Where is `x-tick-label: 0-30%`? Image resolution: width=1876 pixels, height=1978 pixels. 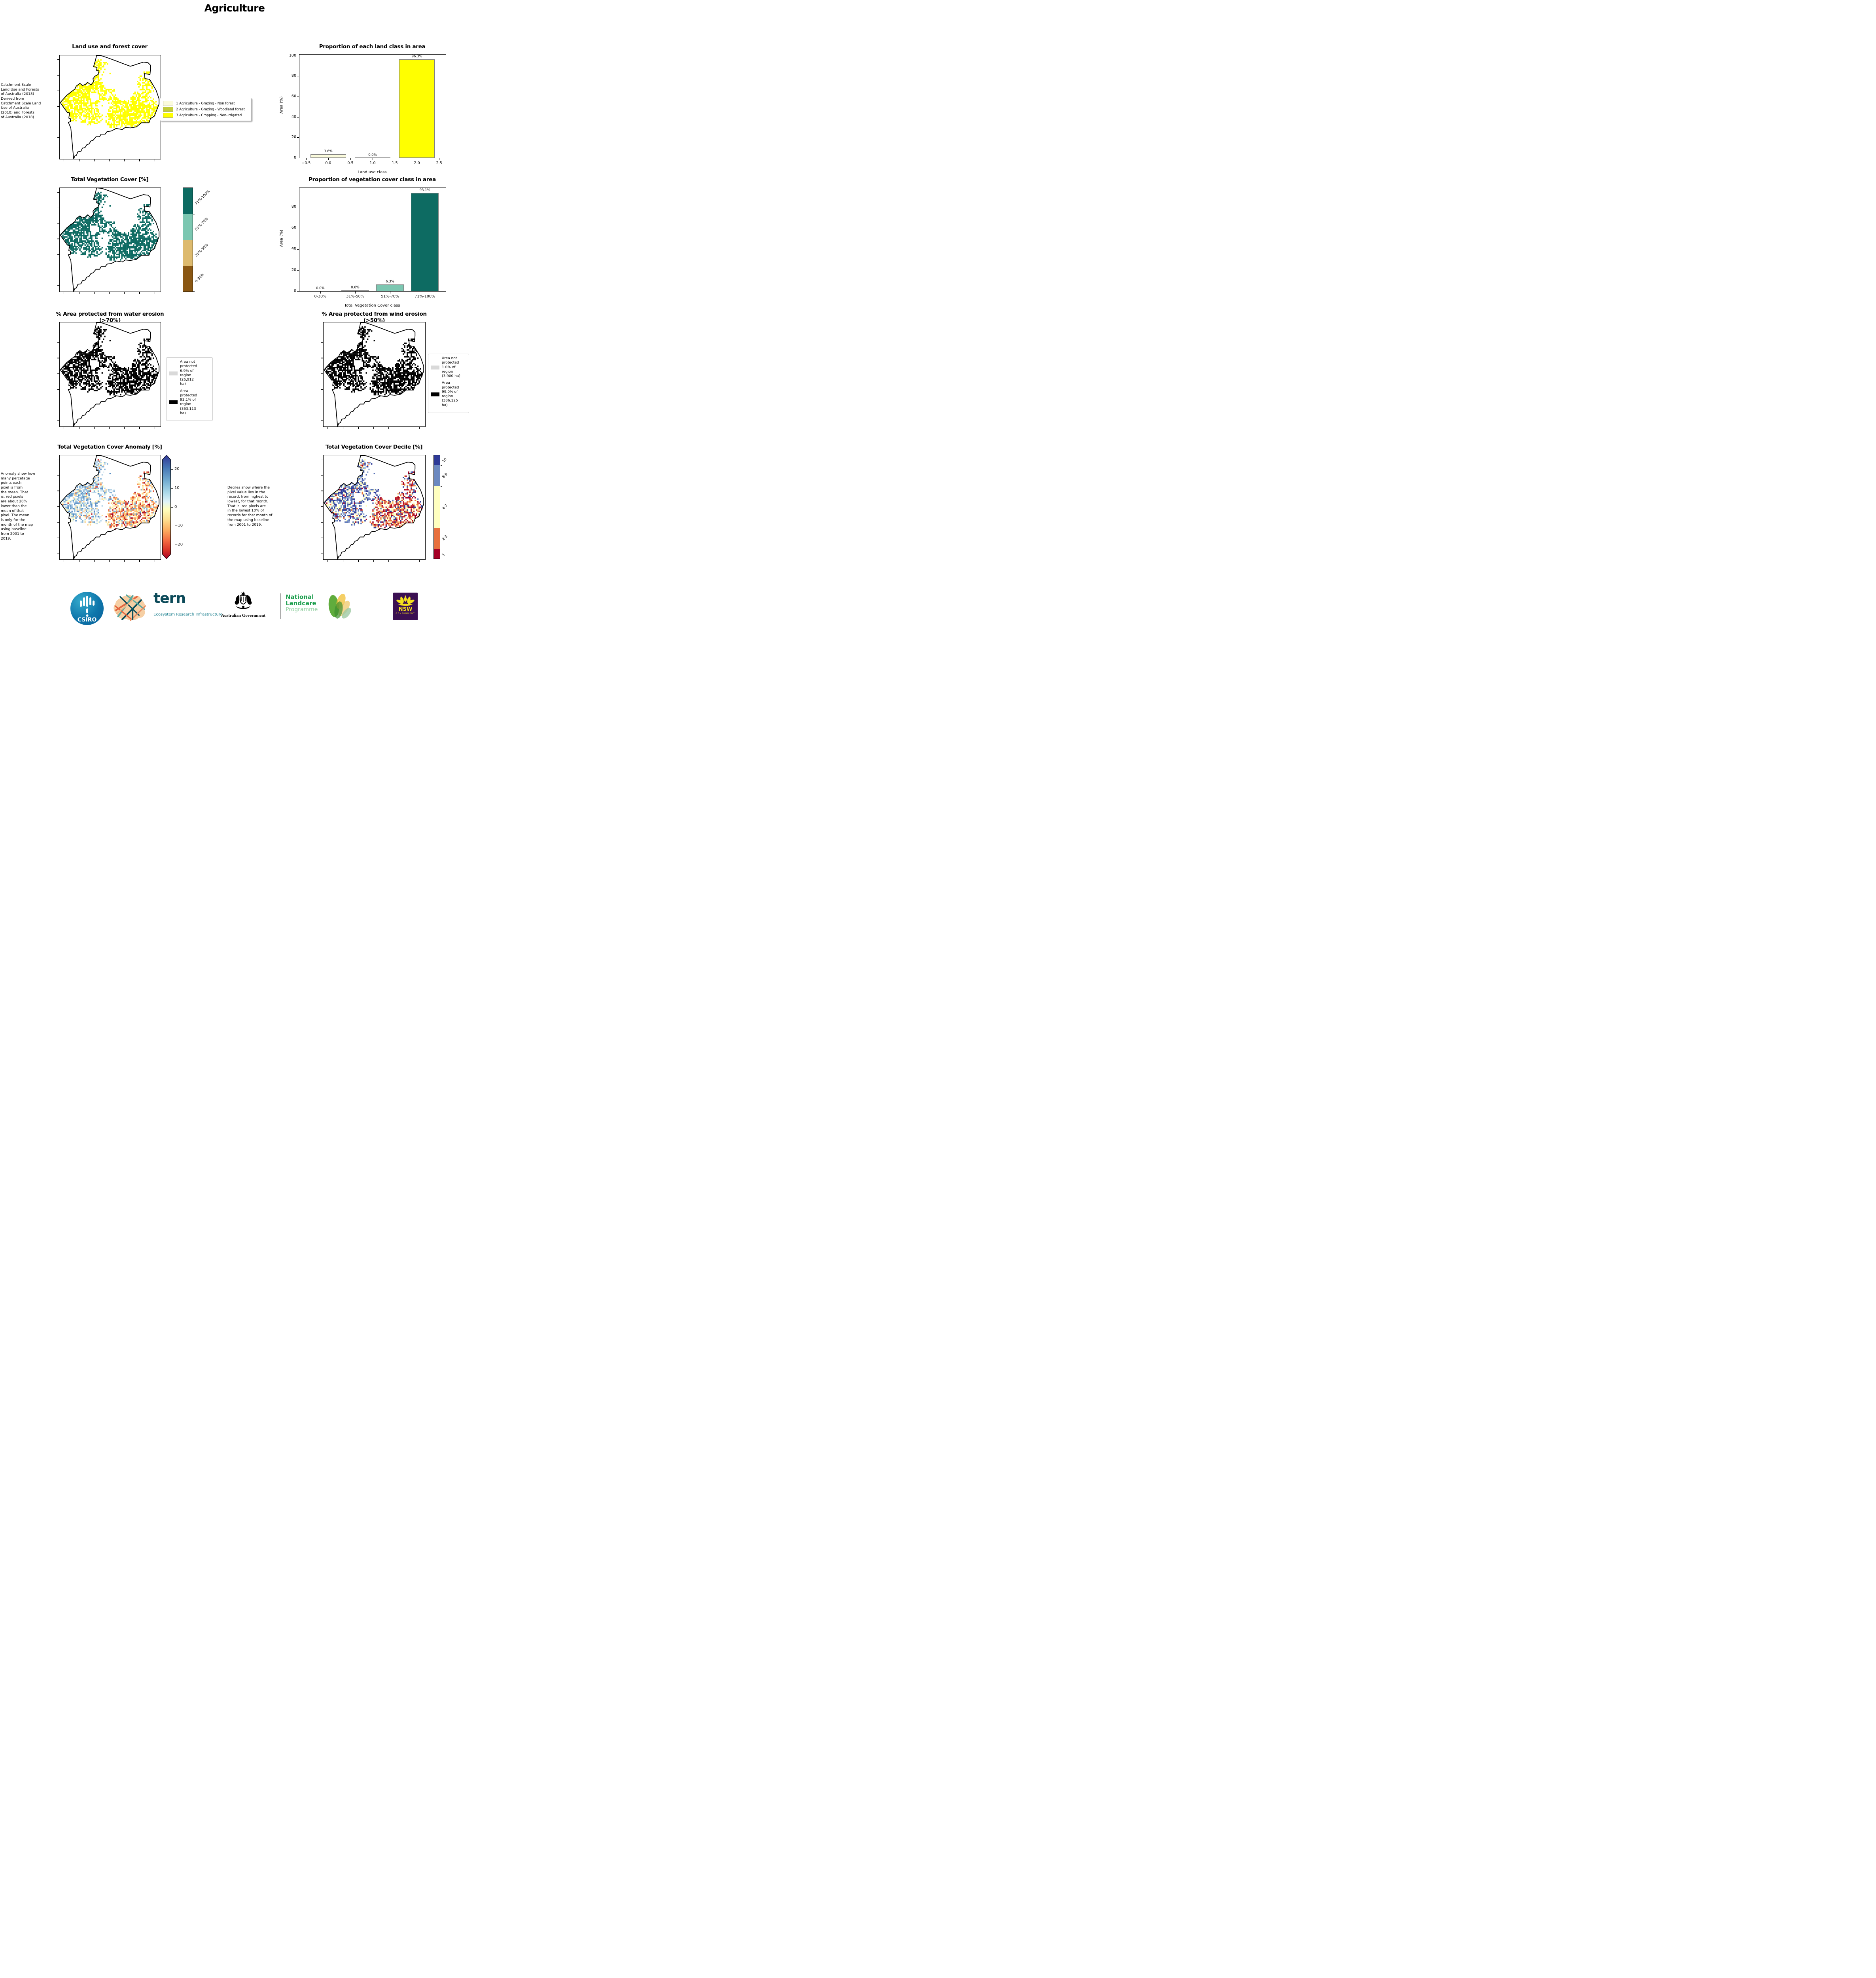 x-tick-label: 0-30% is located at coordinates (321, 296).